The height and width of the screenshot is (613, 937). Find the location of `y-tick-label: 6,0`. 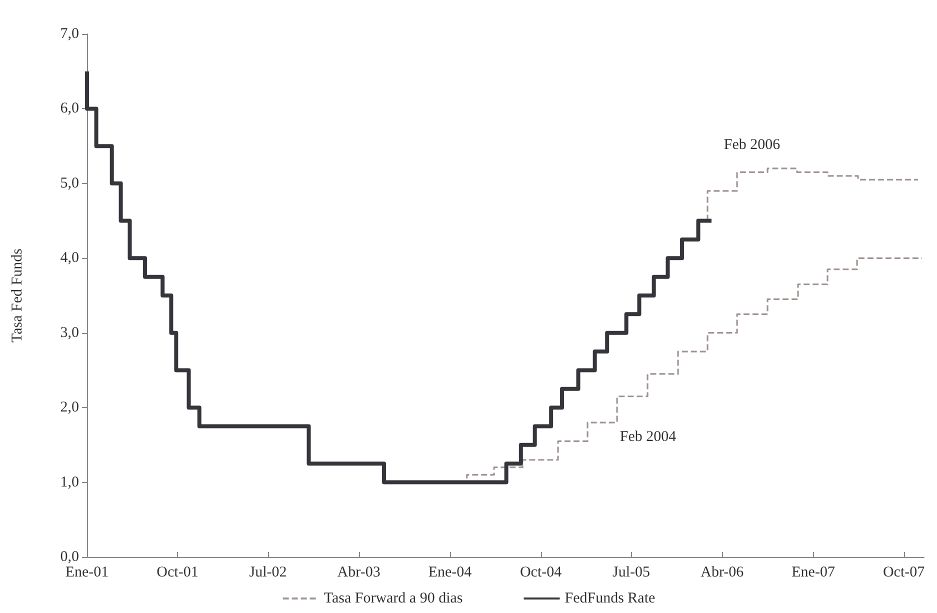

y-tick-label: 6,0 is located at coordinates (69, 108).